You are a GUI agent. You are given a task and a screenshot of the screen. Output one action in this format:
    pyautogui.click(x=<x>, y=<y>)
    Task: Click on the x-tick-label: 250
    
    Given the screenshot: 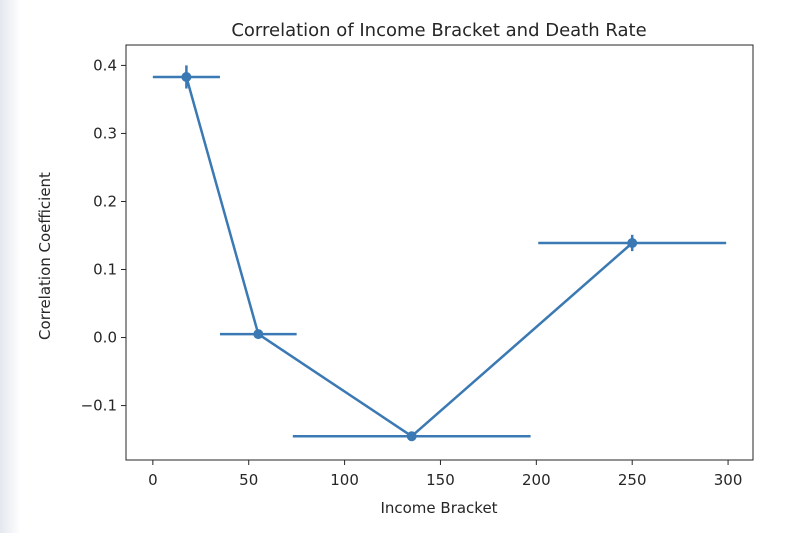 What is the action you would take?
    pyautogui.click(x=632, y=480)
    